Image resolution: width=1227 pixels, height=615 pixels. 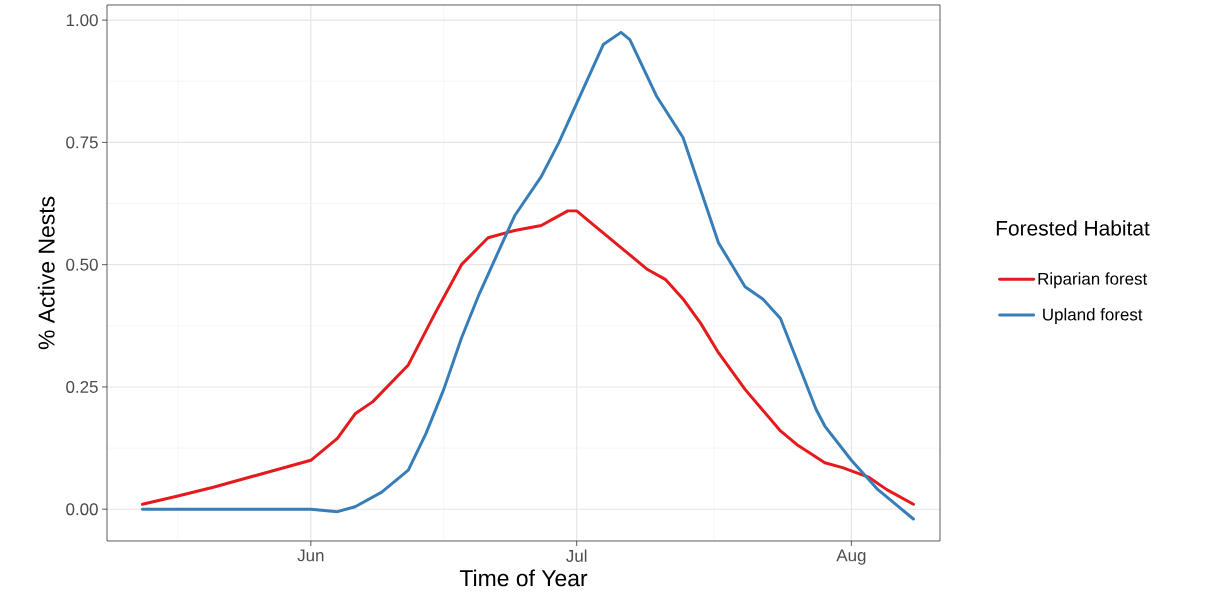 What do you see at coordinates (46, 273) in the screenshot?
I see `y-axis-title: % Active Nests` at bounding box center [46, 273].